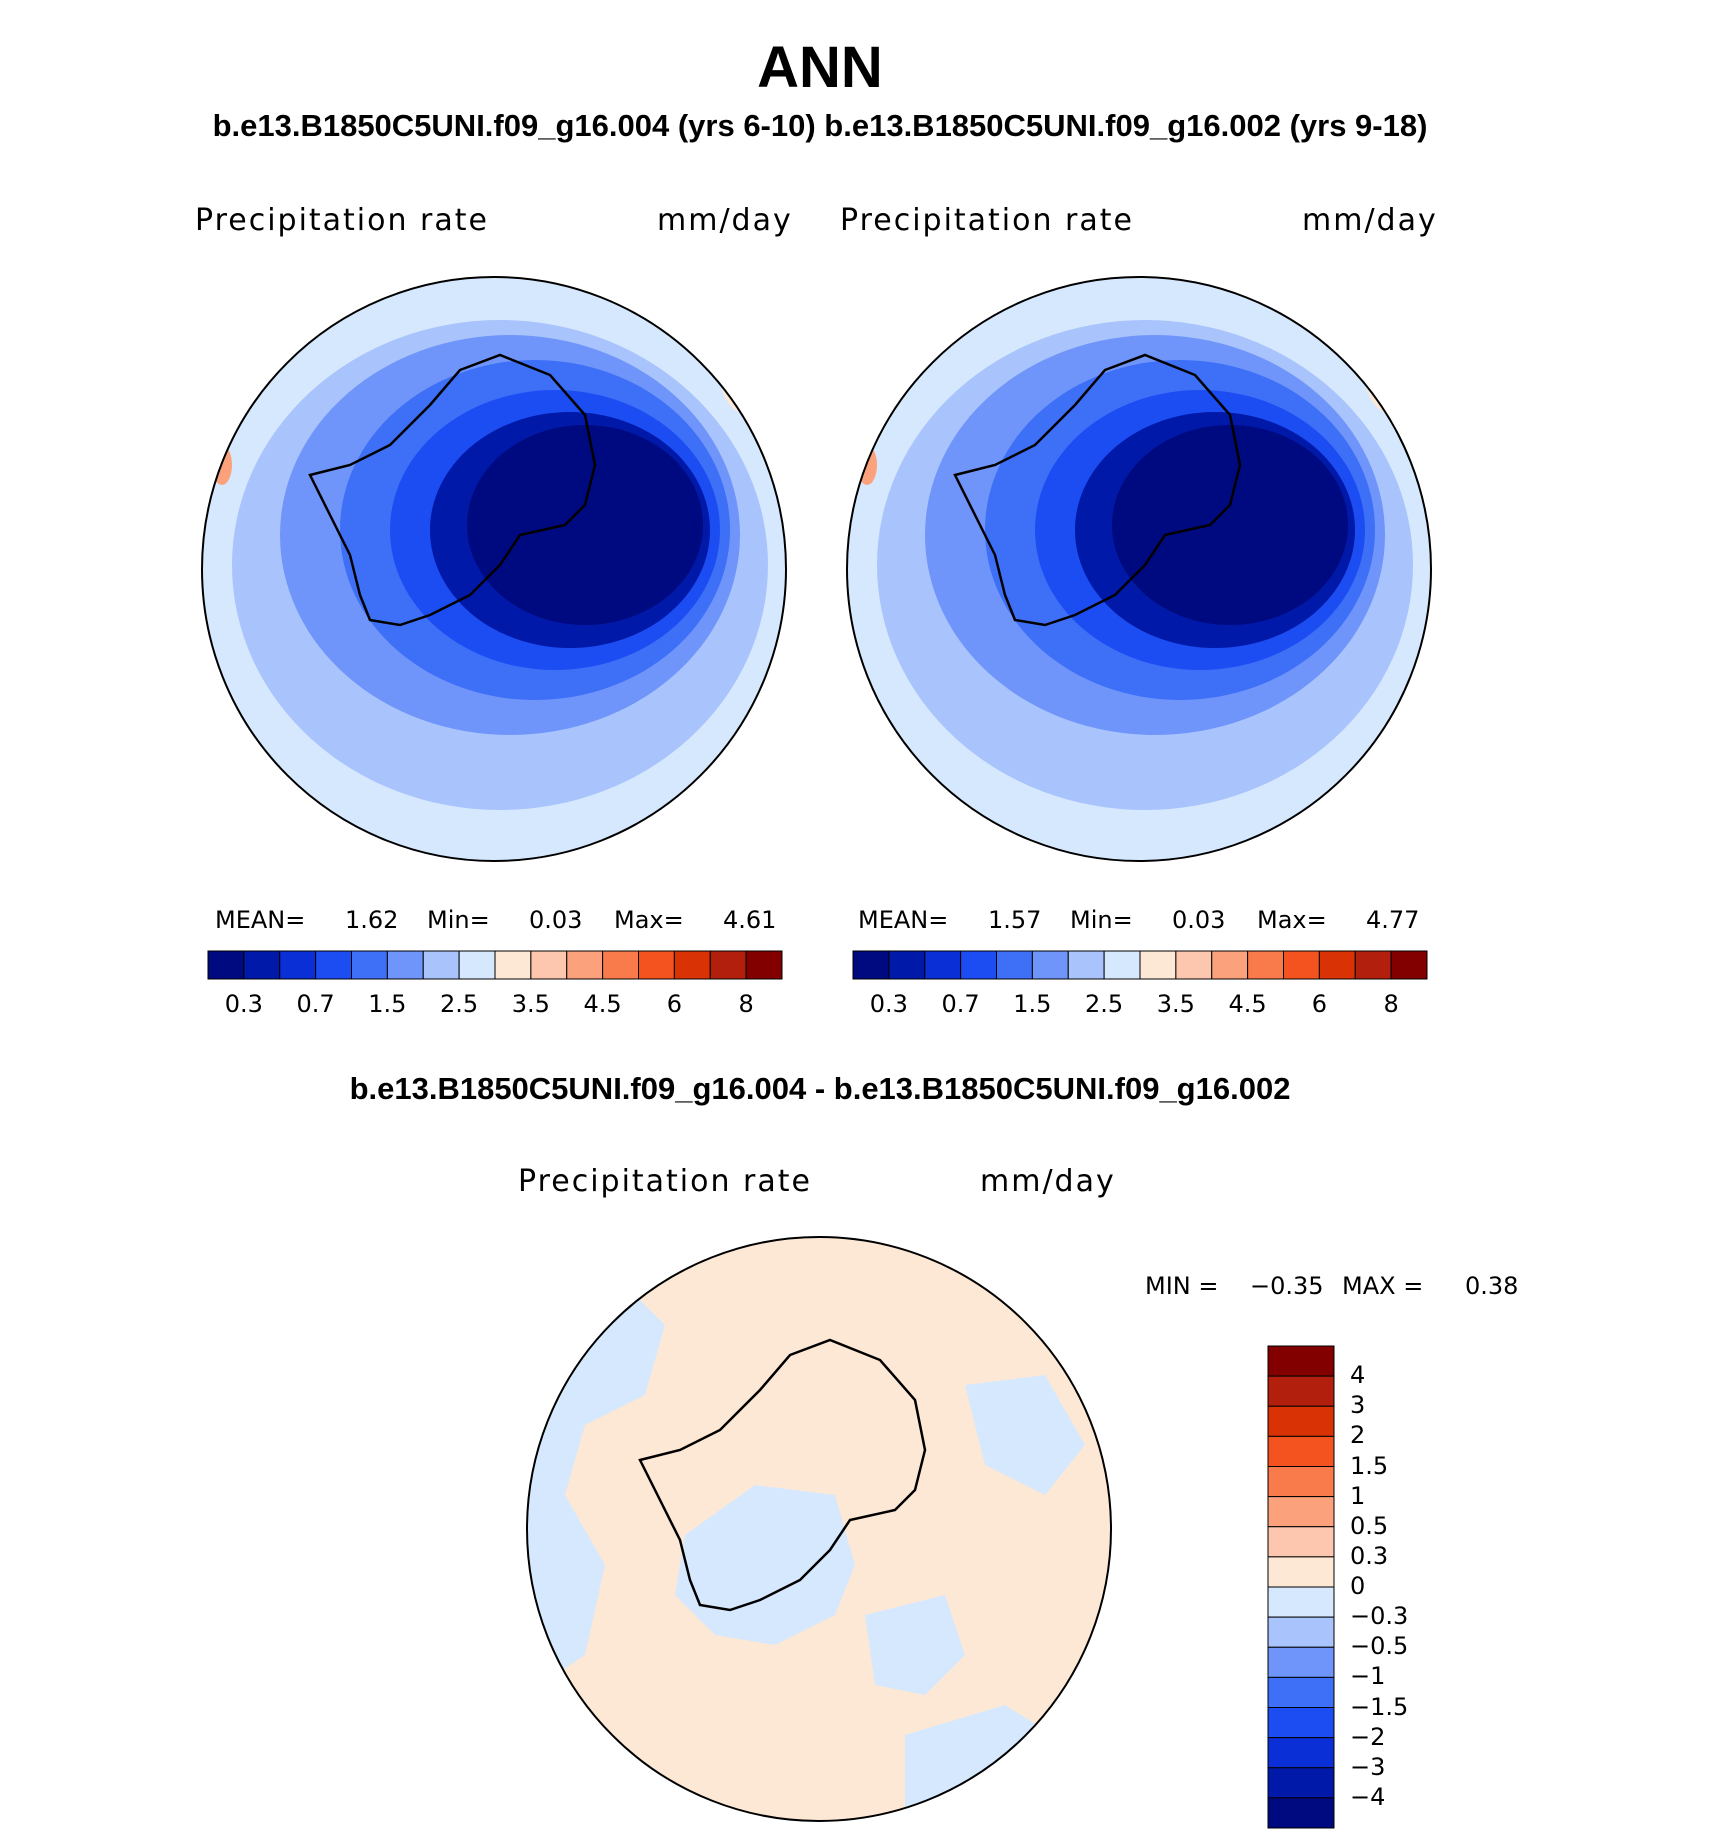 This screenshot has height=1840, width=1710. What do you see at coordinates (960, 1004) in the screenshot?
I see `panel2-colorbar-tick-label: 0.7` at bounding box center [960, 1004].